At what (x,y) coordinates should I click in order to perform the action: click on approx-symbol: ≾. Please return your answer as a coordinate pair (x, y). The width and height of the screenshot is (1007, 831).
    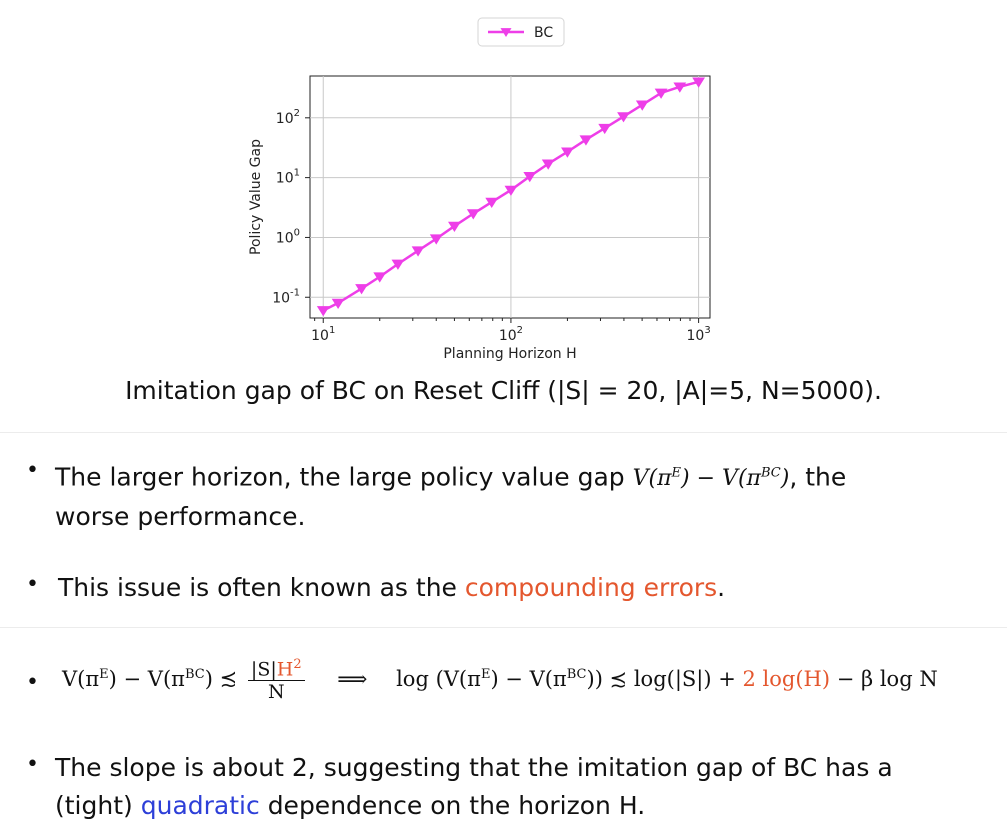
    Looking at the image, I should click on (228, 678).